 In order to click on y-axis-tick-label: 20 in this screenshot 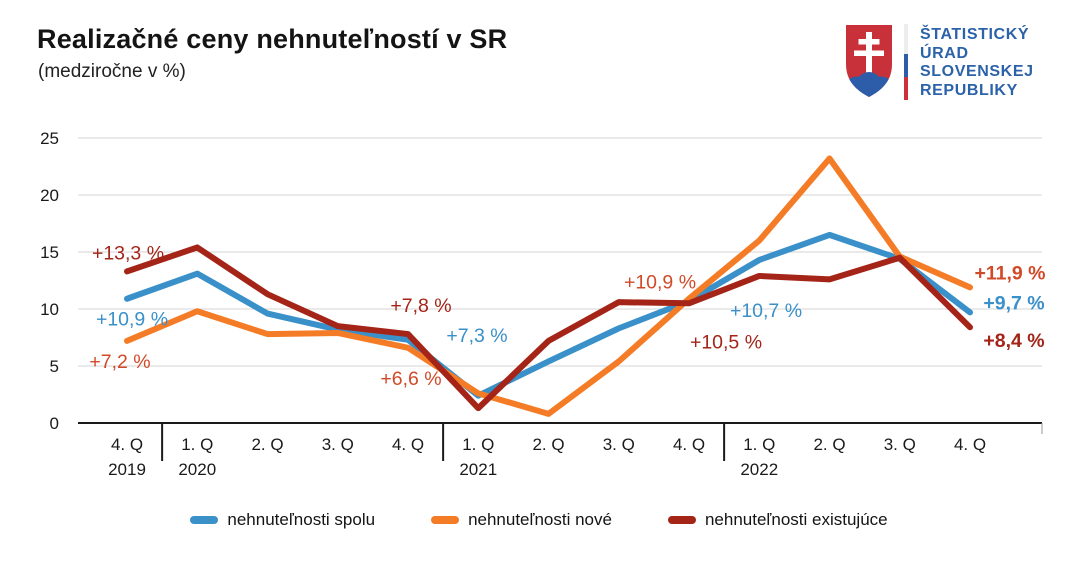, I will do `click(49, 195)`.